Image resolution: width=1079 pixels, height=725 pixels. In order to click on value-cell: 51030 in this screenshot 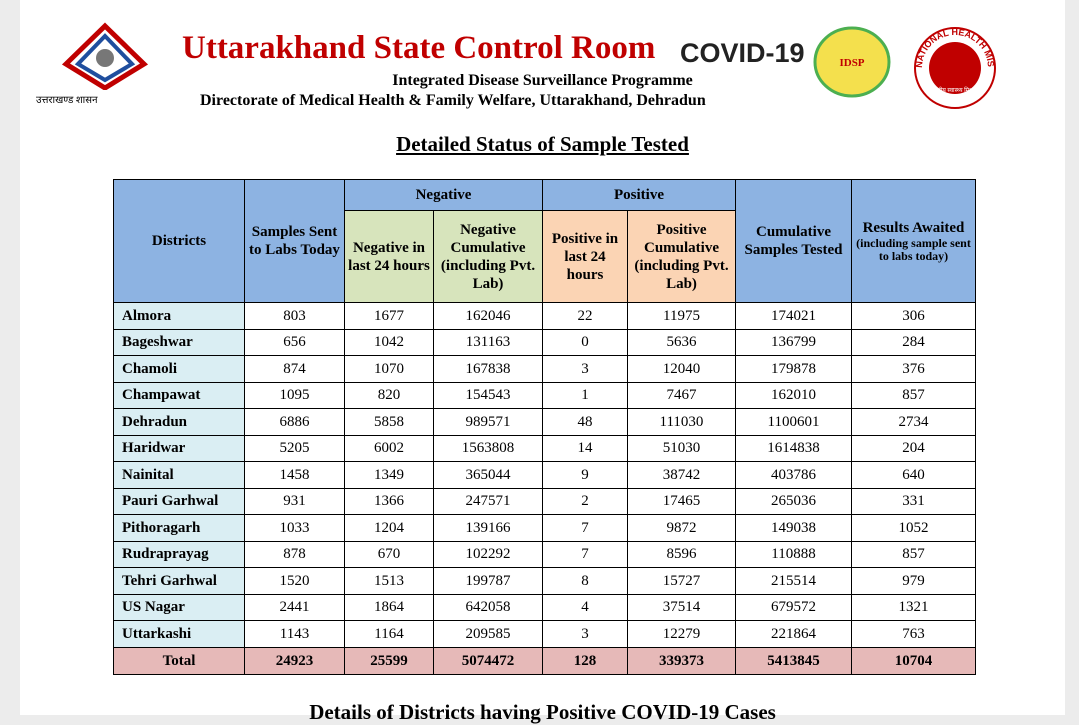, I will do `click(681, 448)`.